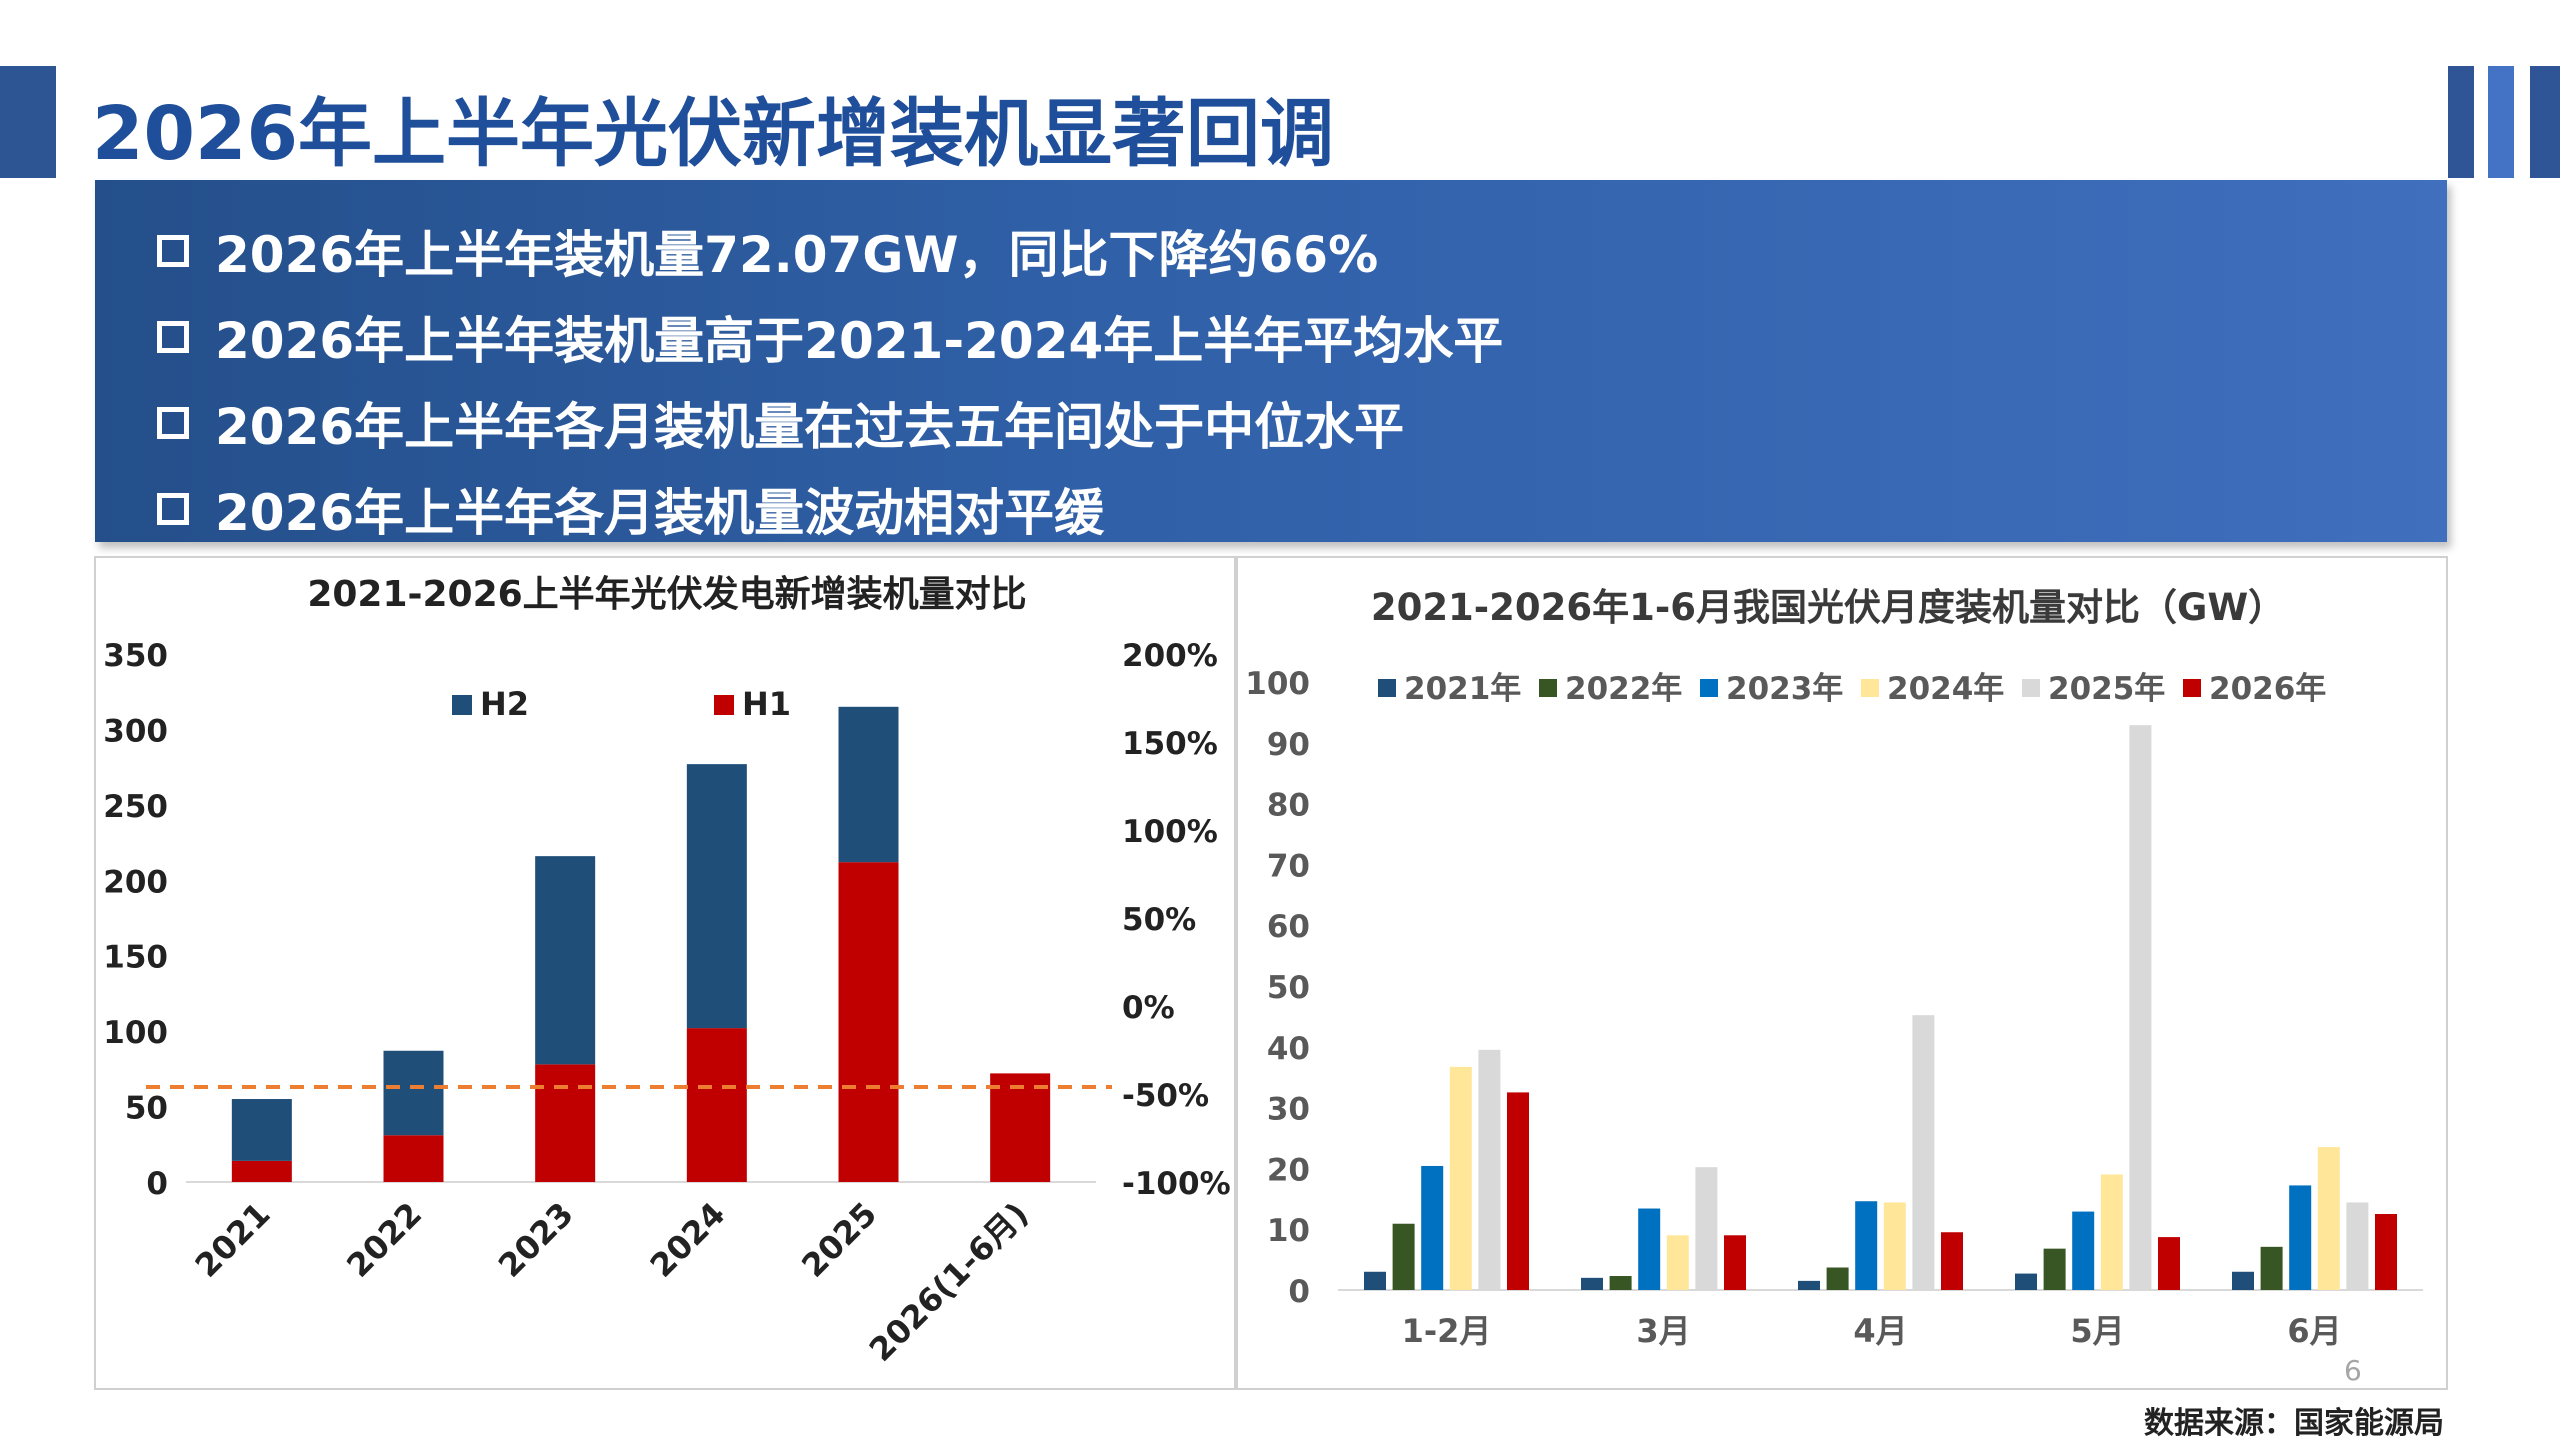 Image resolution: width=2560 pixels, height=1440 pixels. I want to click on legend-label: H2, so click(504, 704).